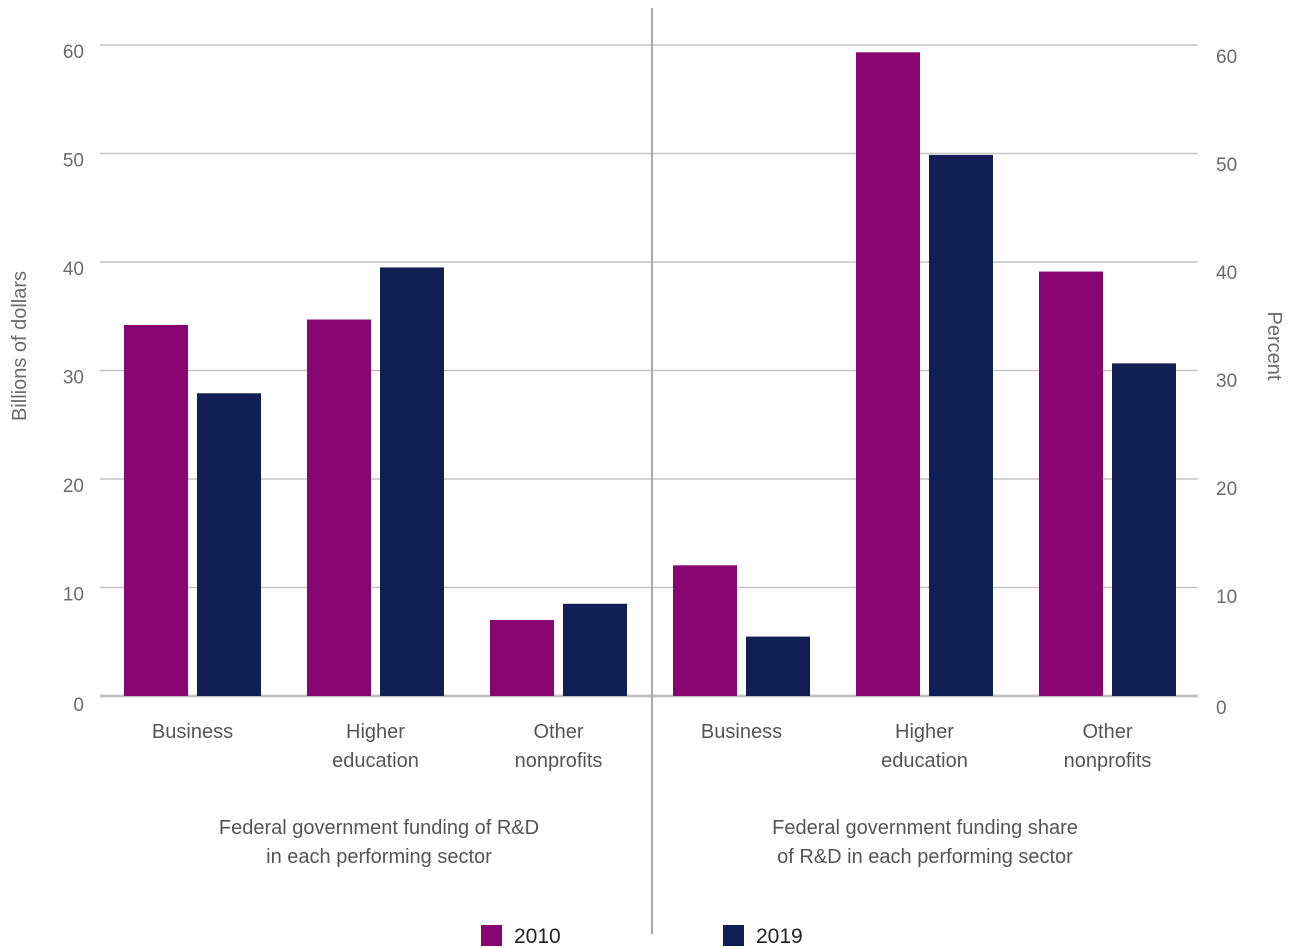  I want to click on y-tick-label-right: 10, so click(1226, 597).